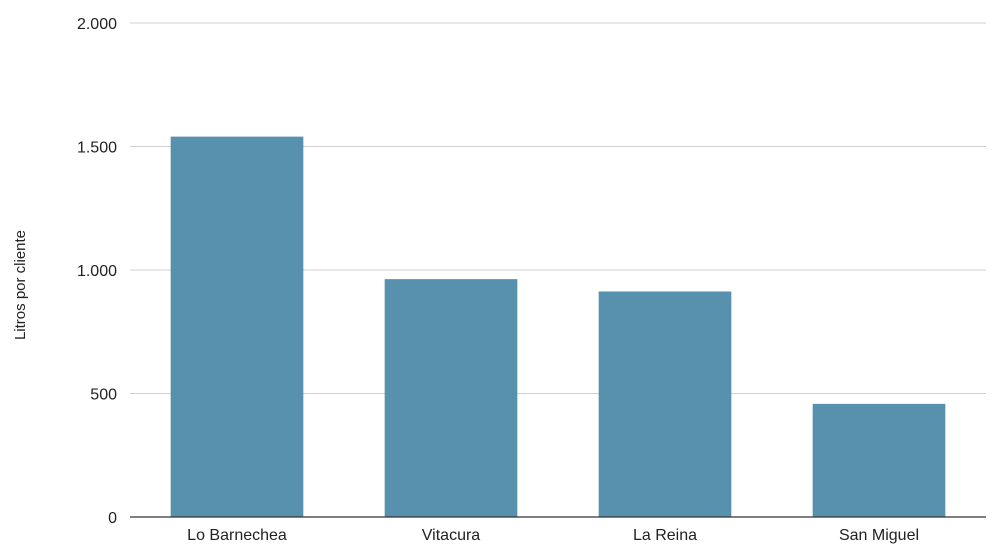 This screenshot has width=992, height=547. I want to click on y-axis-tick-labels: 0 500 1.000 1.500 2.000, so click(97, 271).